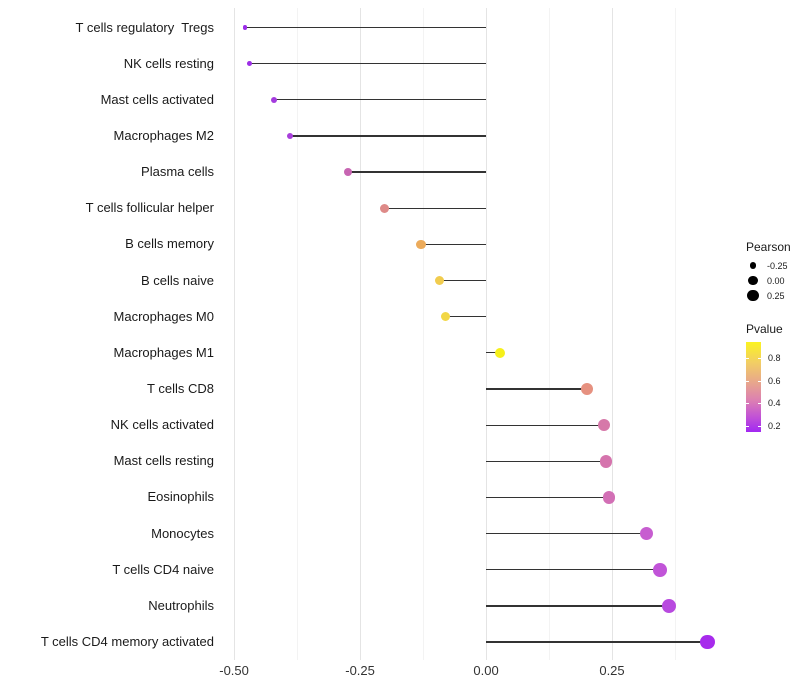 The image size is (800, 700). What do you see at coordinates (777, 265) in the screenshot?
I see `legend-size-label: -0.25` at bounding box center [777, 265].